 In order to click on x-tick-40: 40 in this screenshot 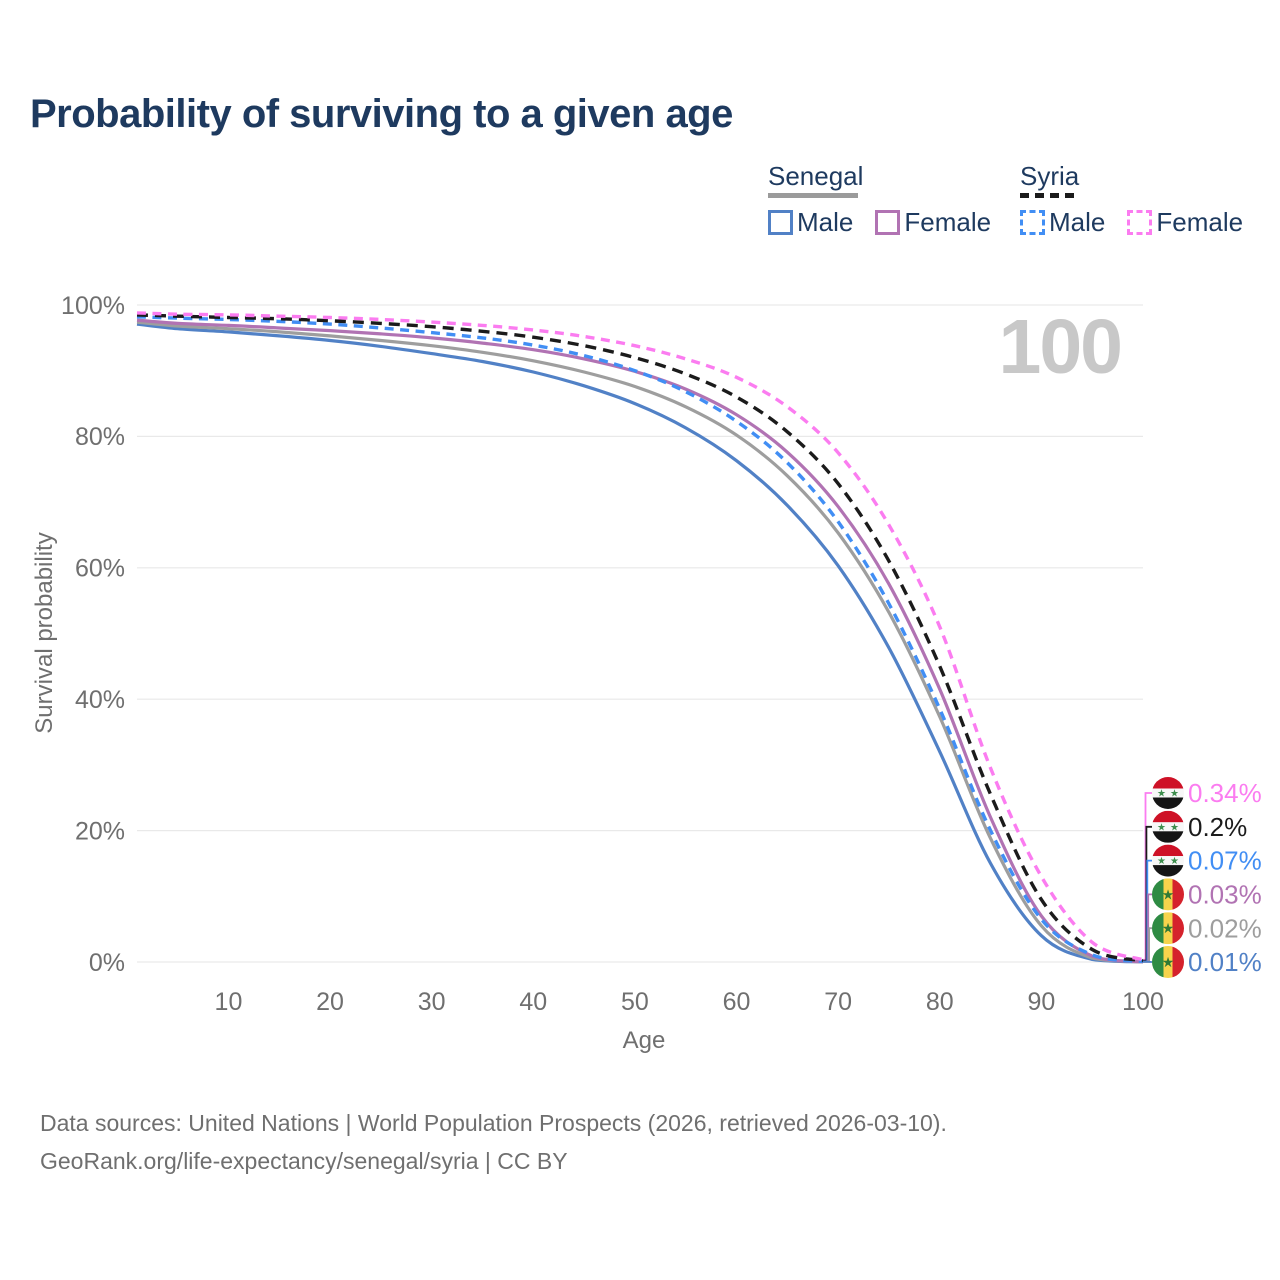, I will do `click(533, 1002)`.